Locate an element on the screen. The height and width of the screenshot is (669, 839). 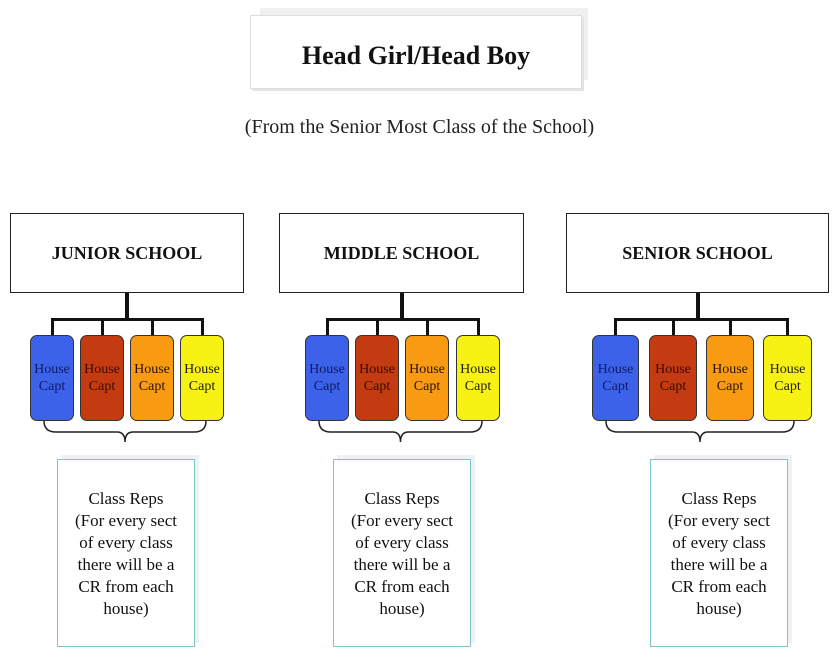
junior-school-box: JUNIOR SCHOOL is located at coordinates (127, 253).